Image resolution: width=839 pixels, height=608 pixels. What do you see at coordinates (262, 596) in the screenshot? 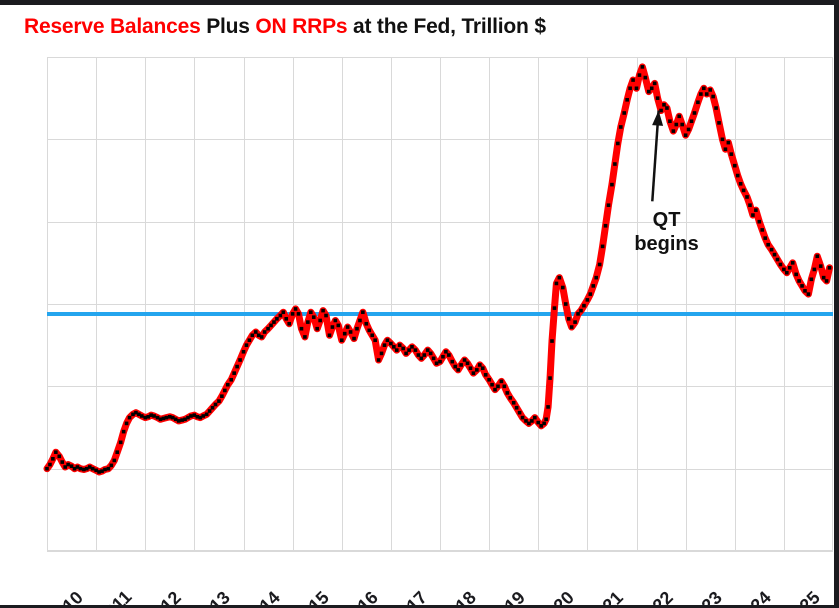
I see `x-axis-tick-label: 2014` at bounding box center [262, 596].